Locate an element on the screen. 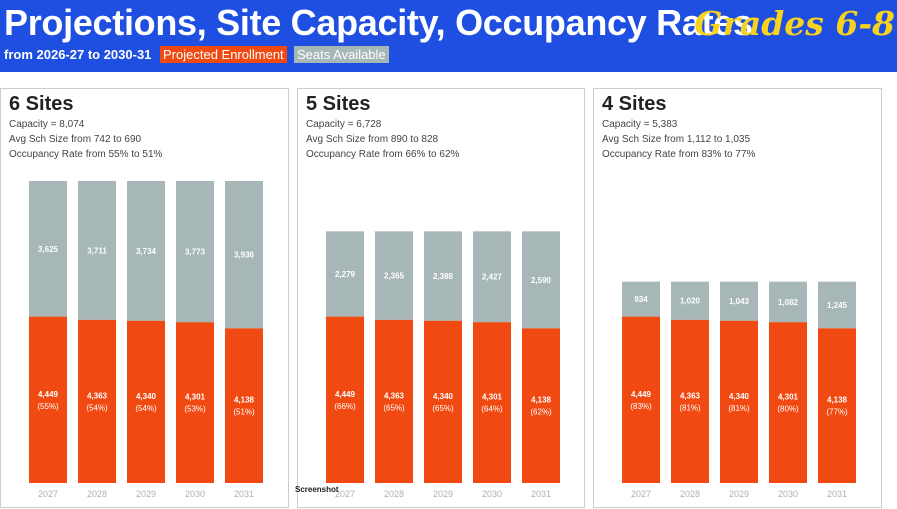  seats-value-label: 2,590 is located at coordinates (541, 280).